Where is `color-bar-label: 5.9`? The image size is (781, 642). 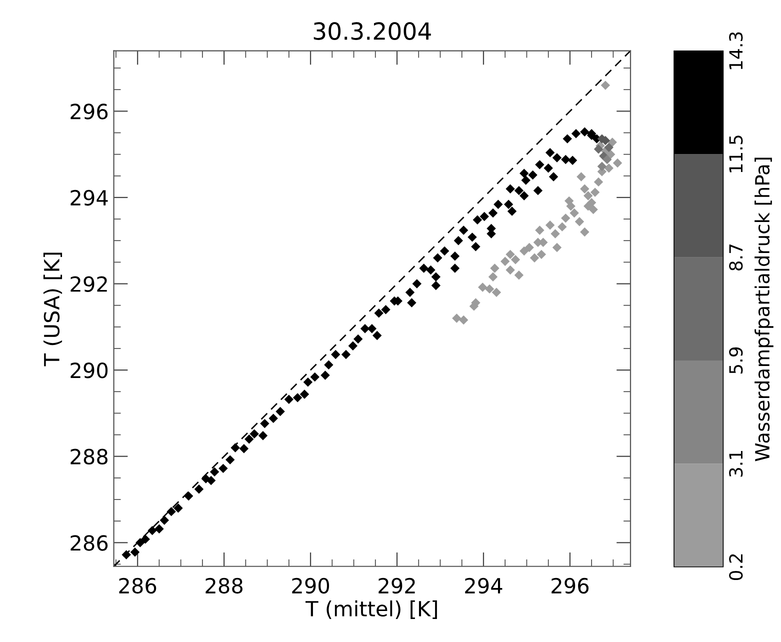 color-bar-label: 5.9 is located at coordinates (736, 360).